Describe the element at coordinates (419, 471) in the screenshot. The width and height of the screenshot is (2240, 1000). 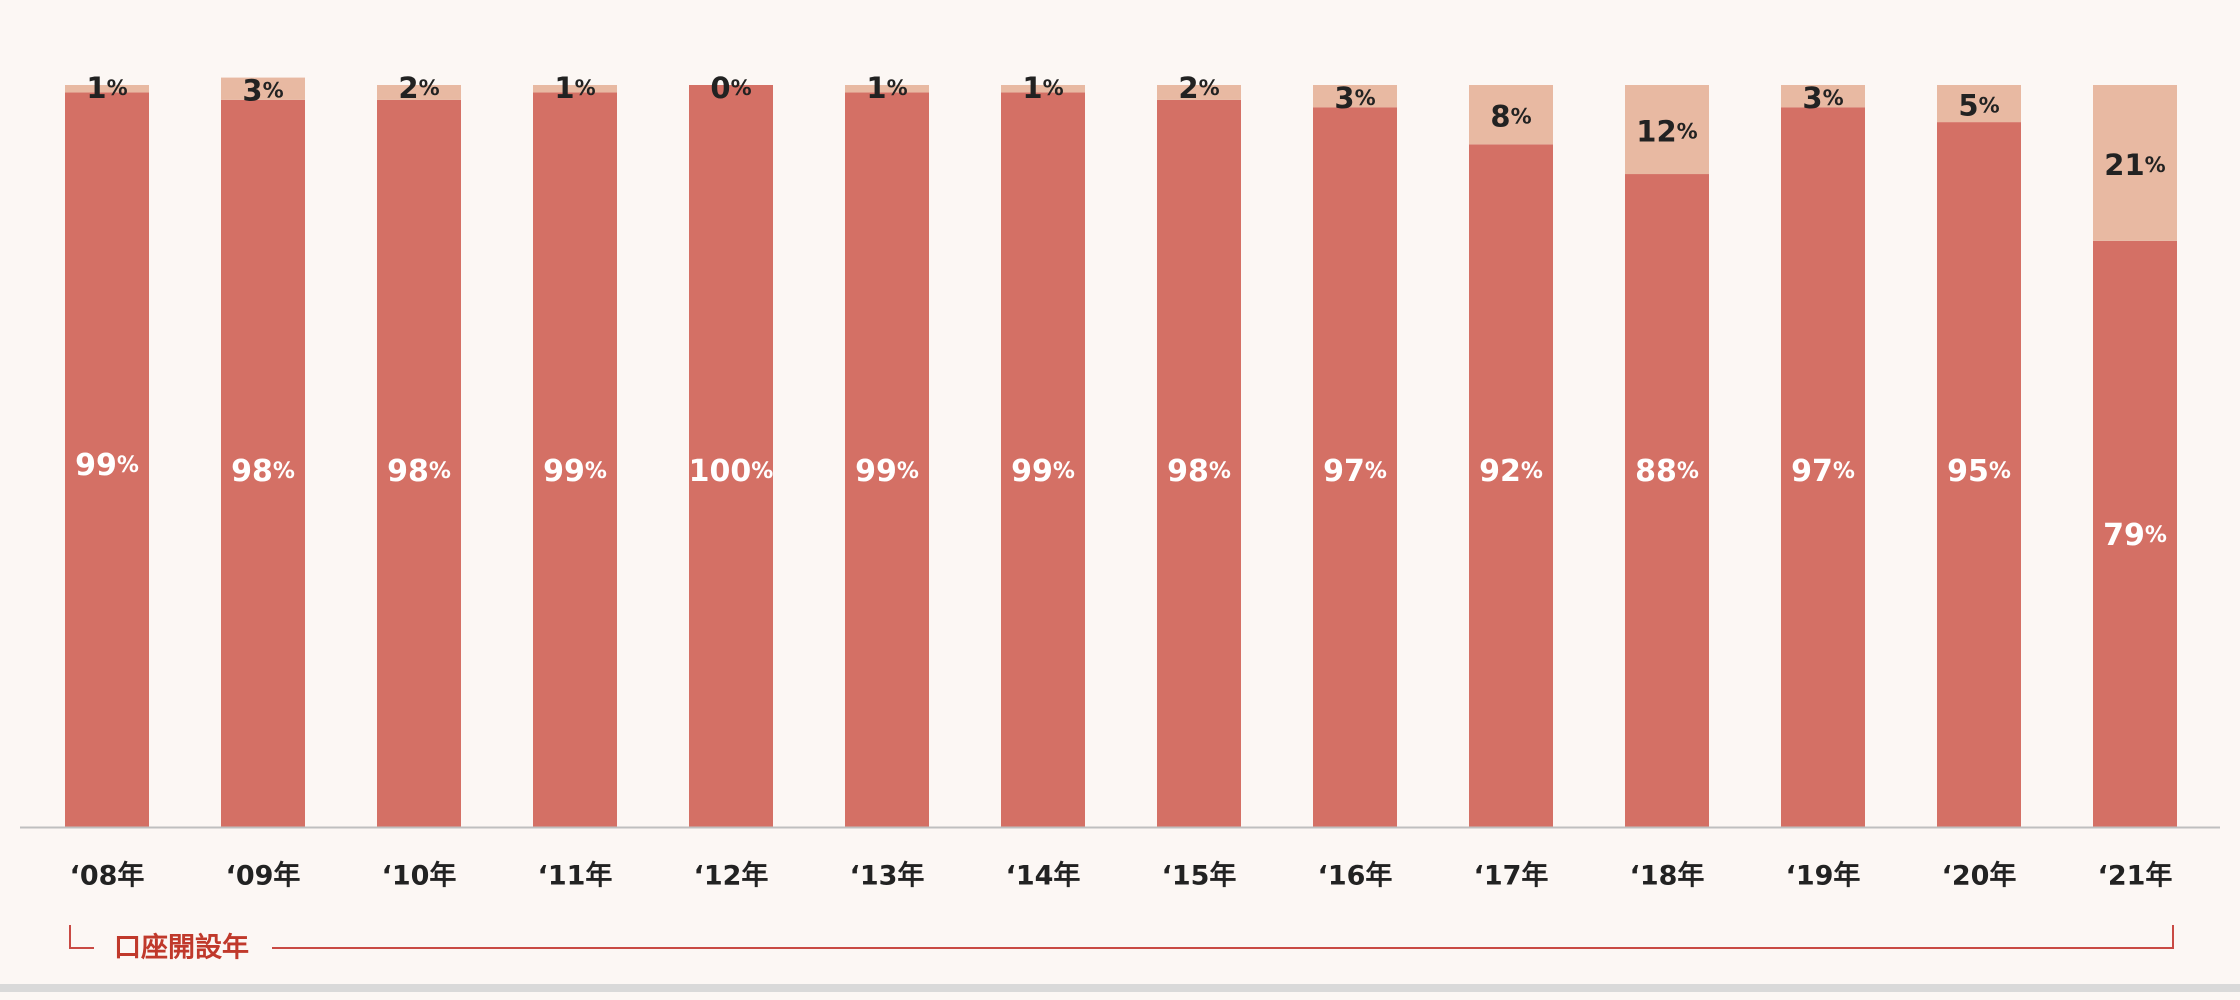
I see `bar-label-0-2: 98%` at that location.